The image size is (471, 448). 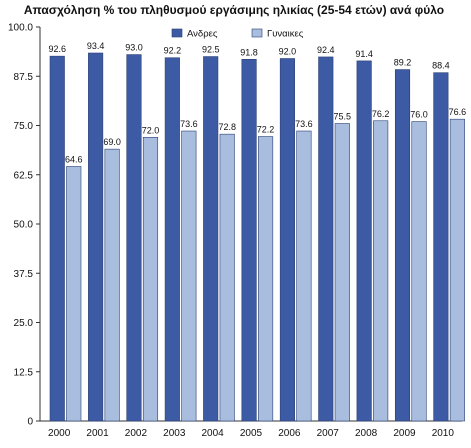 I want to click on data-label: 75.5, so click(x=343, y=117).